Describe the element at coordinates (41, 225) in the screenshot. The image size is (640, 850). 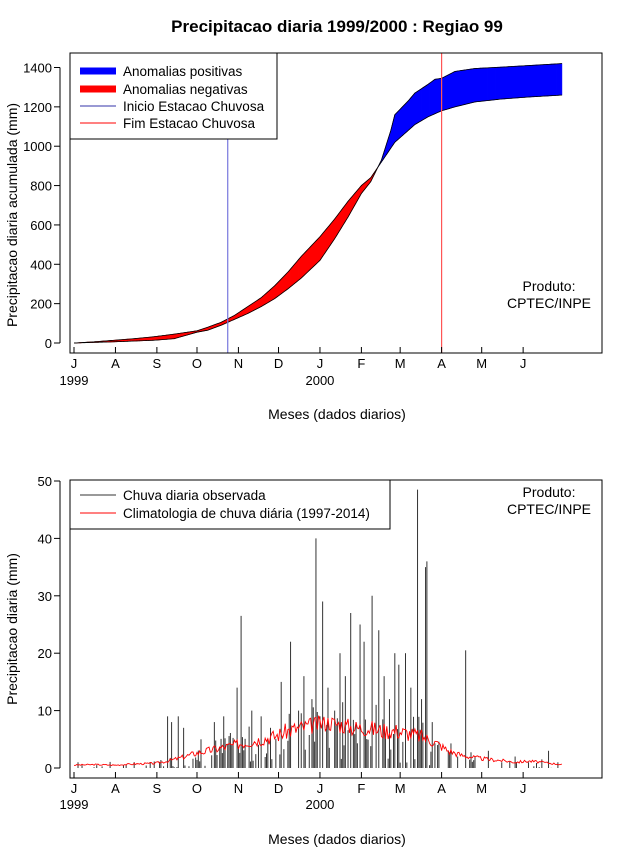
I see `y-tick-label: 600` at that location.